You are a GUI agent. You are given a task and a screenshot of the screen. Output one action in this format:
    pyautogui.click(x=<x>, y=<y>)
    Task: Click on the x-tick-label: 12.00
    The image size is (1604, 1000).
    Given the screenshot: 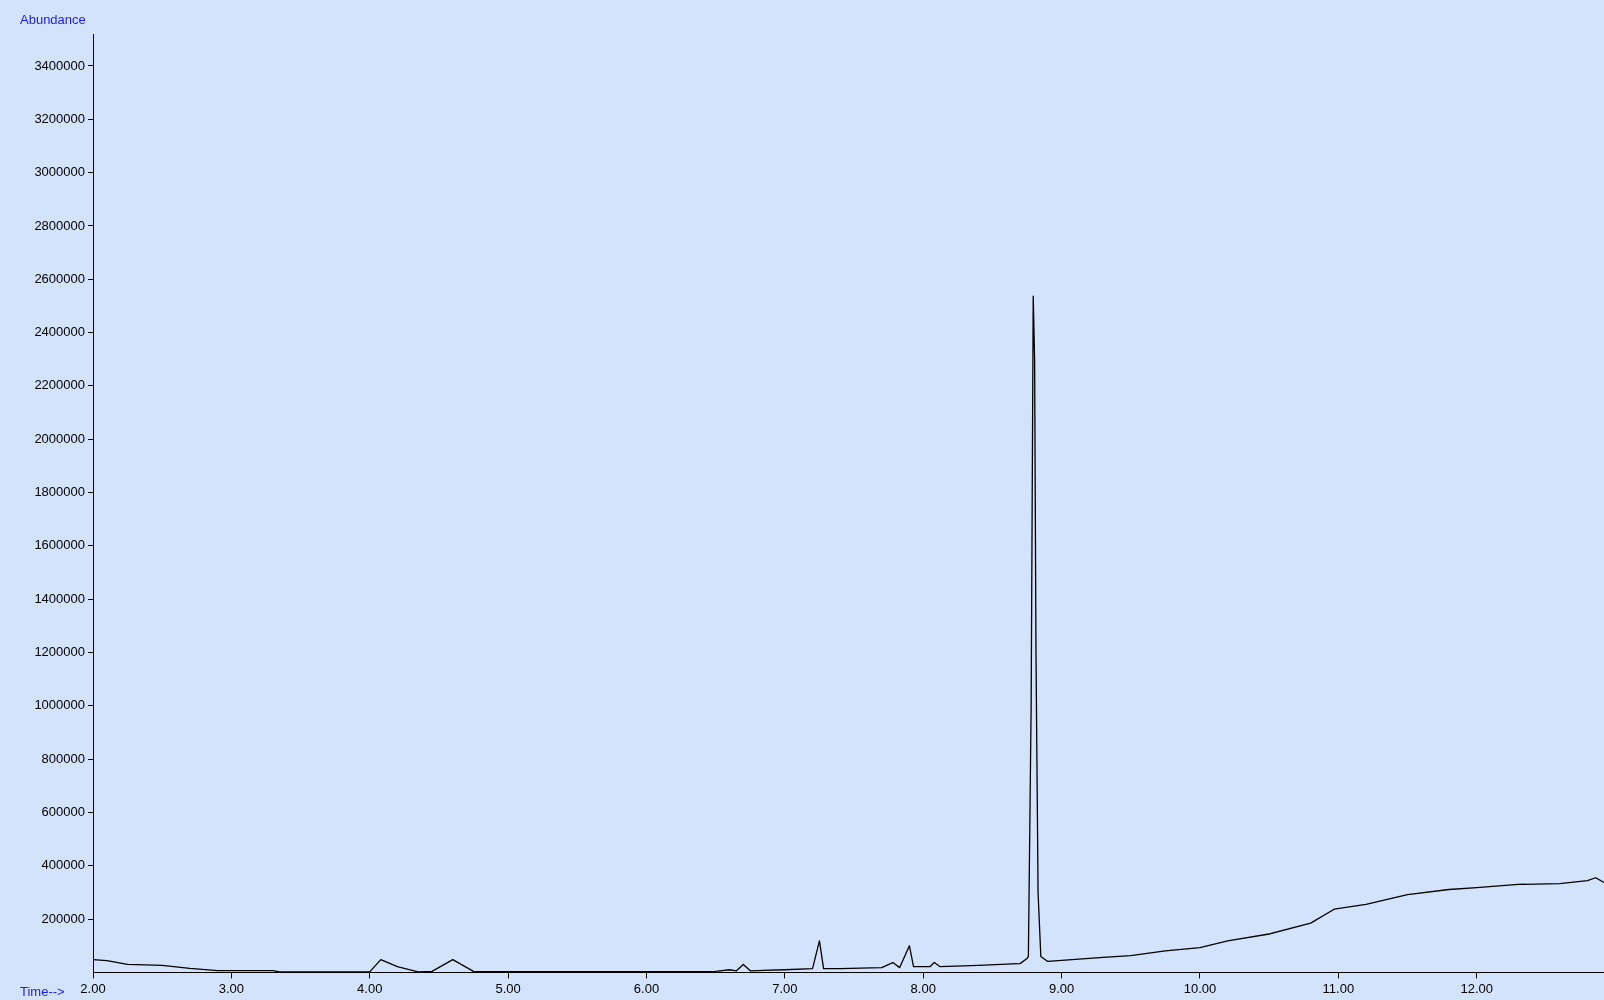 What is the action you would take?
    pyautogui.click(x=1476, y=988)
    